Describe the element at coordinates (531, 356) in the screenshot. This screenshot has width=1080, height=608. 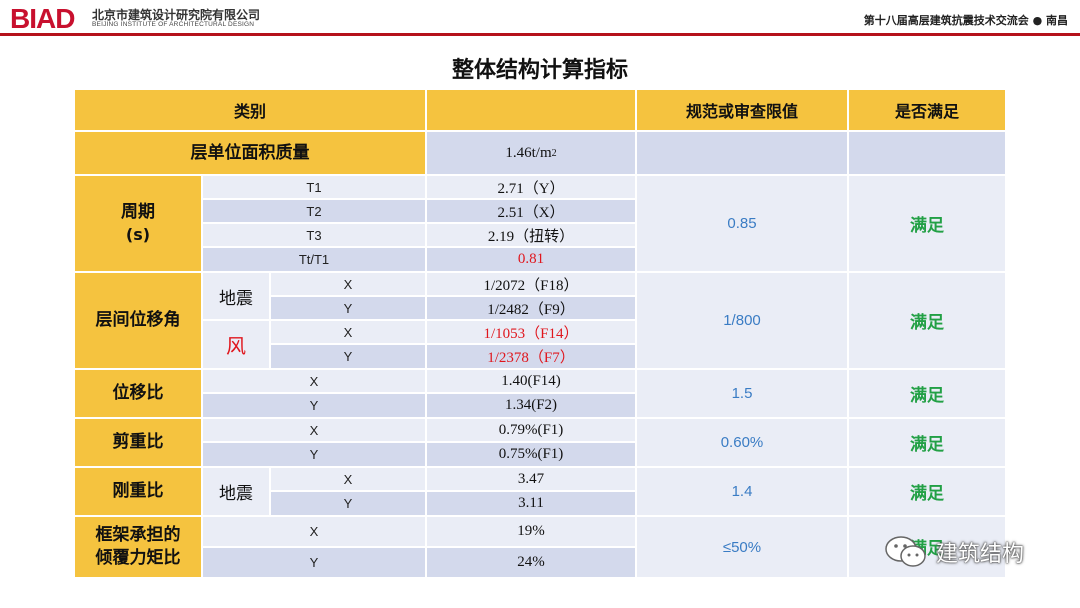
I see `drift-value-wind-y: 1/2378（F7）` at that location.